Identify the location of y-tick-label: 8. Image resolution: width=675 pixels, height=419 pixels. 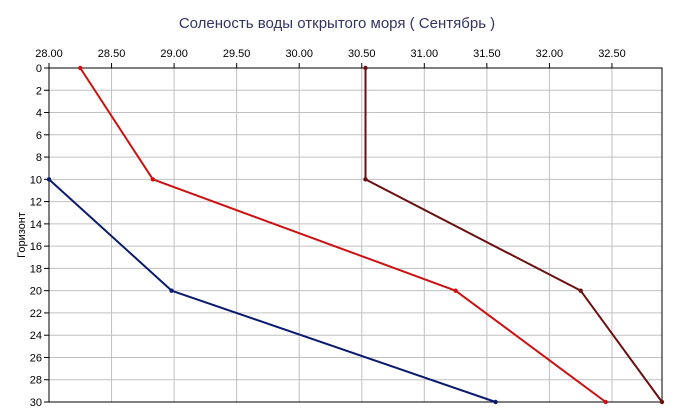
(39, 158).